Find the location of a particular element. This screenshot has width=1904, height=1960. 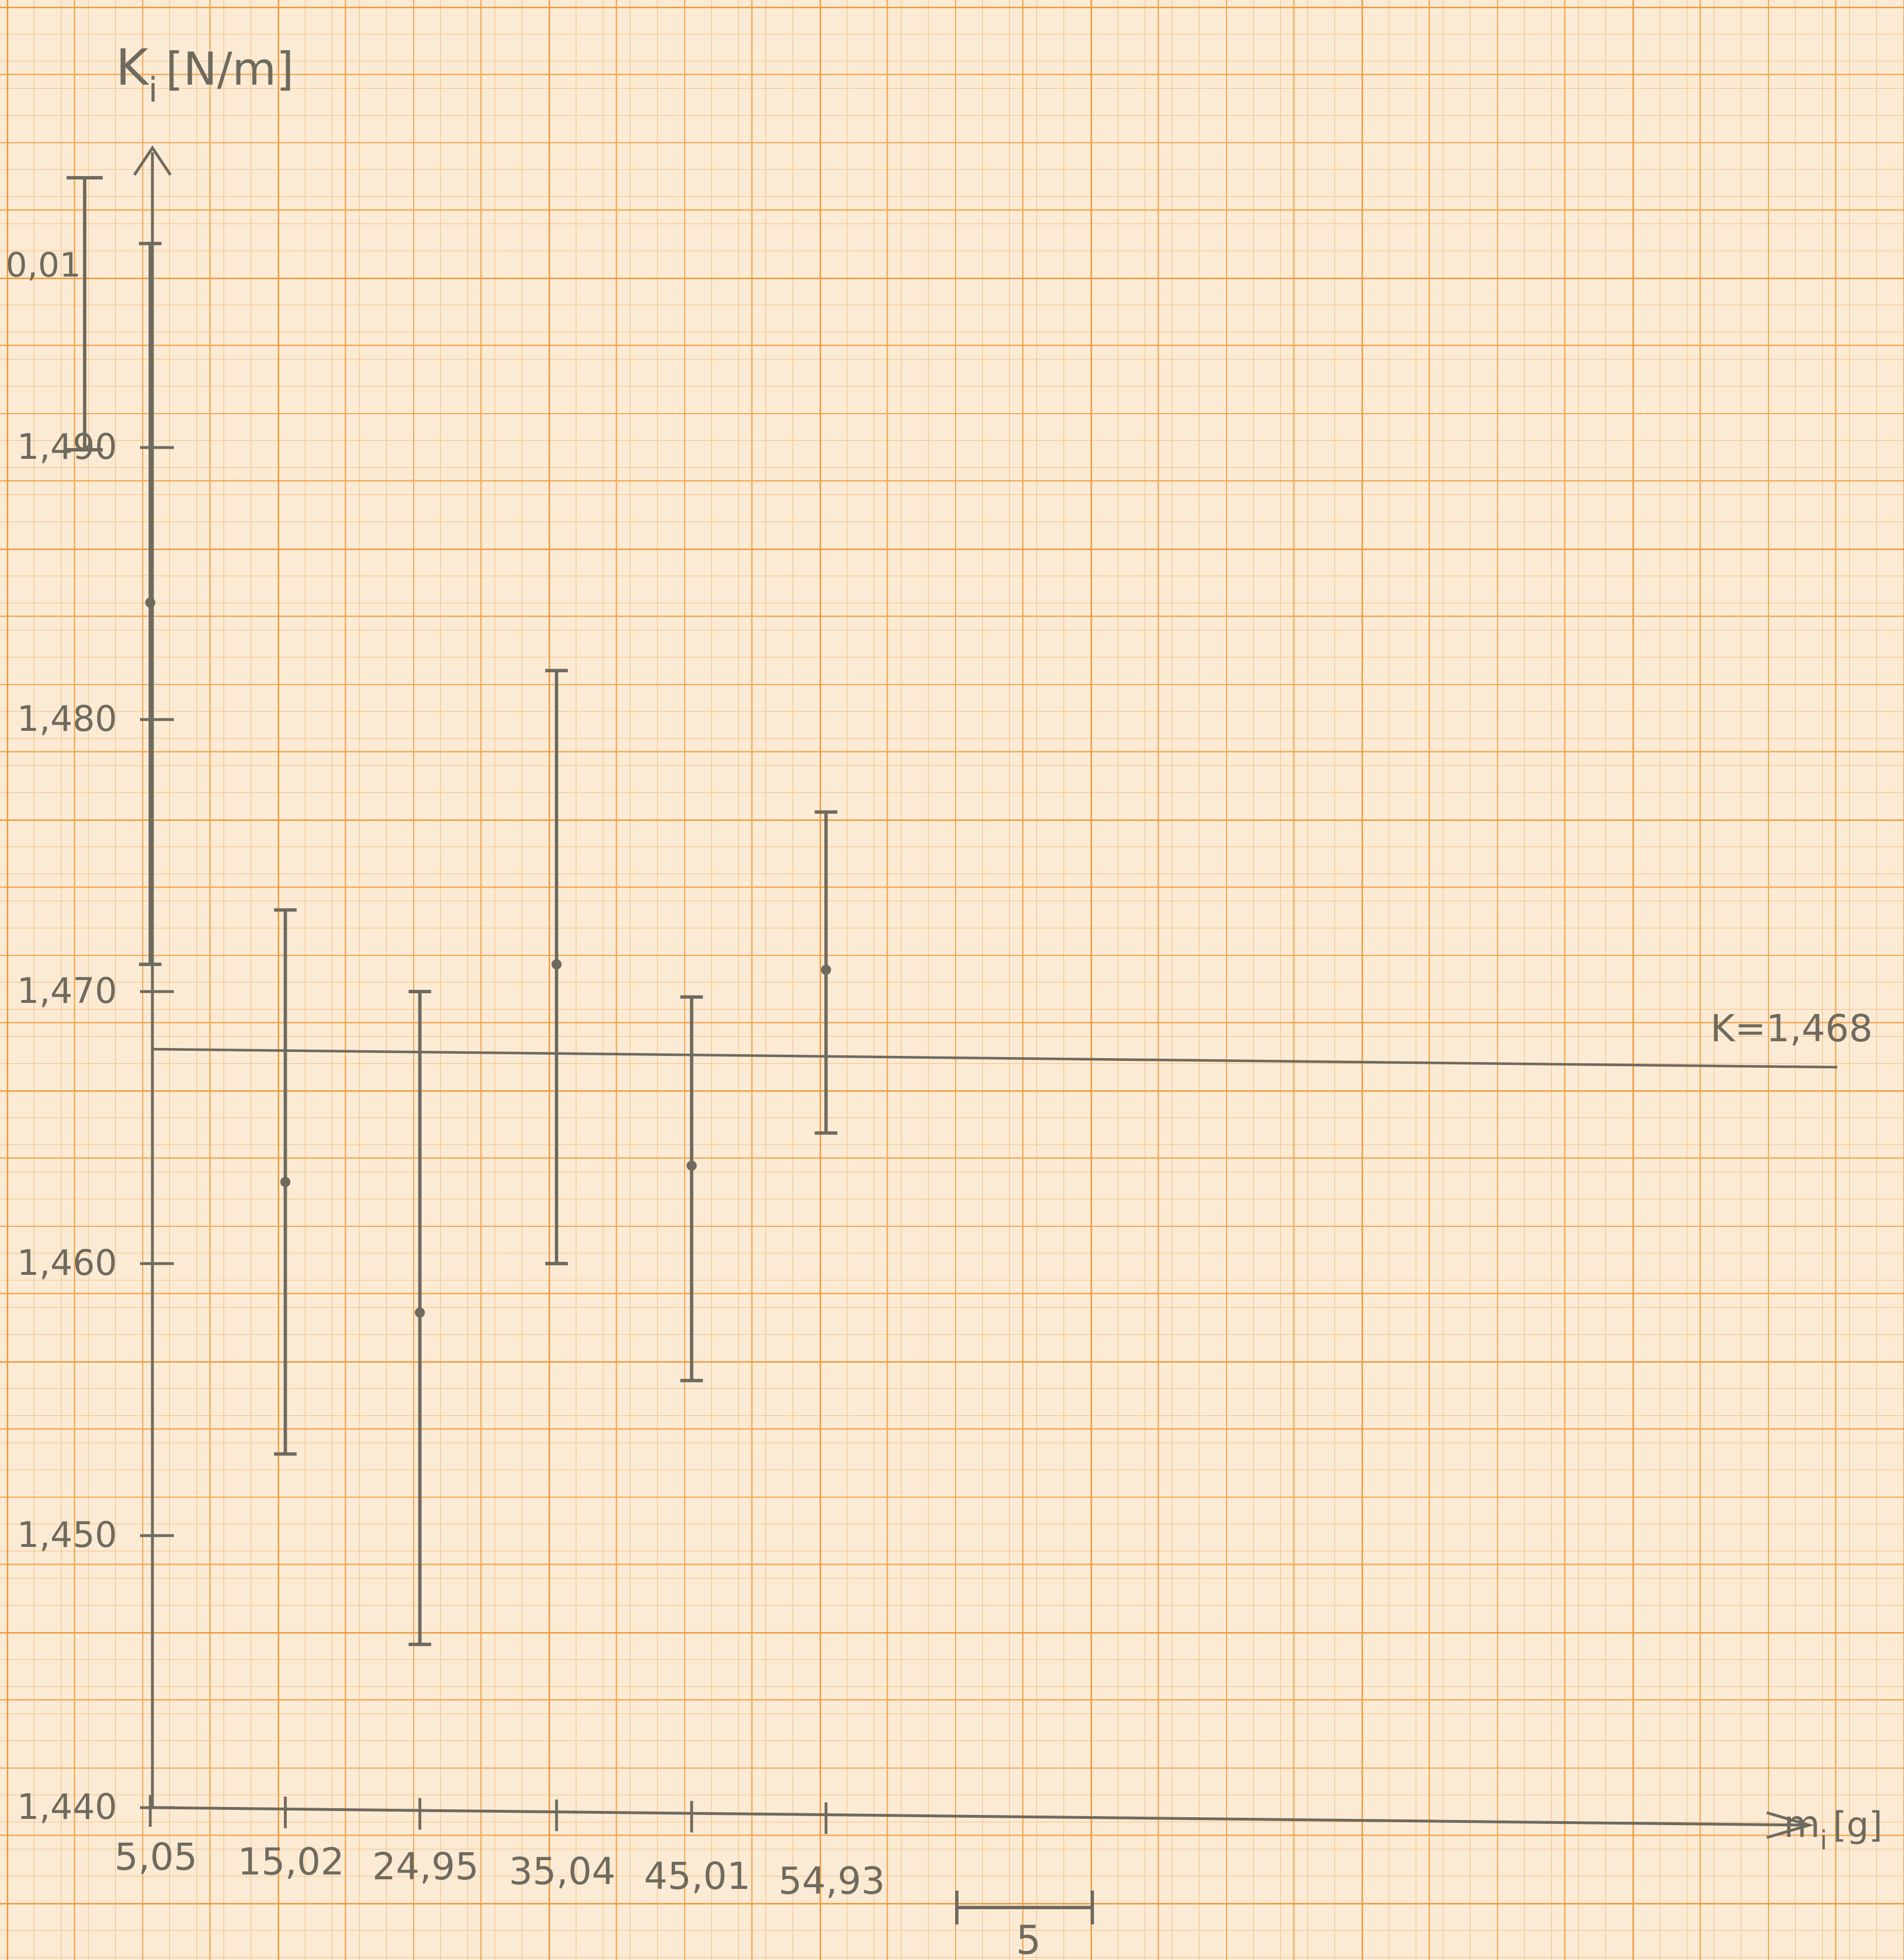

x-tick-label: 45,01 is located at coordinates (697, 1876).